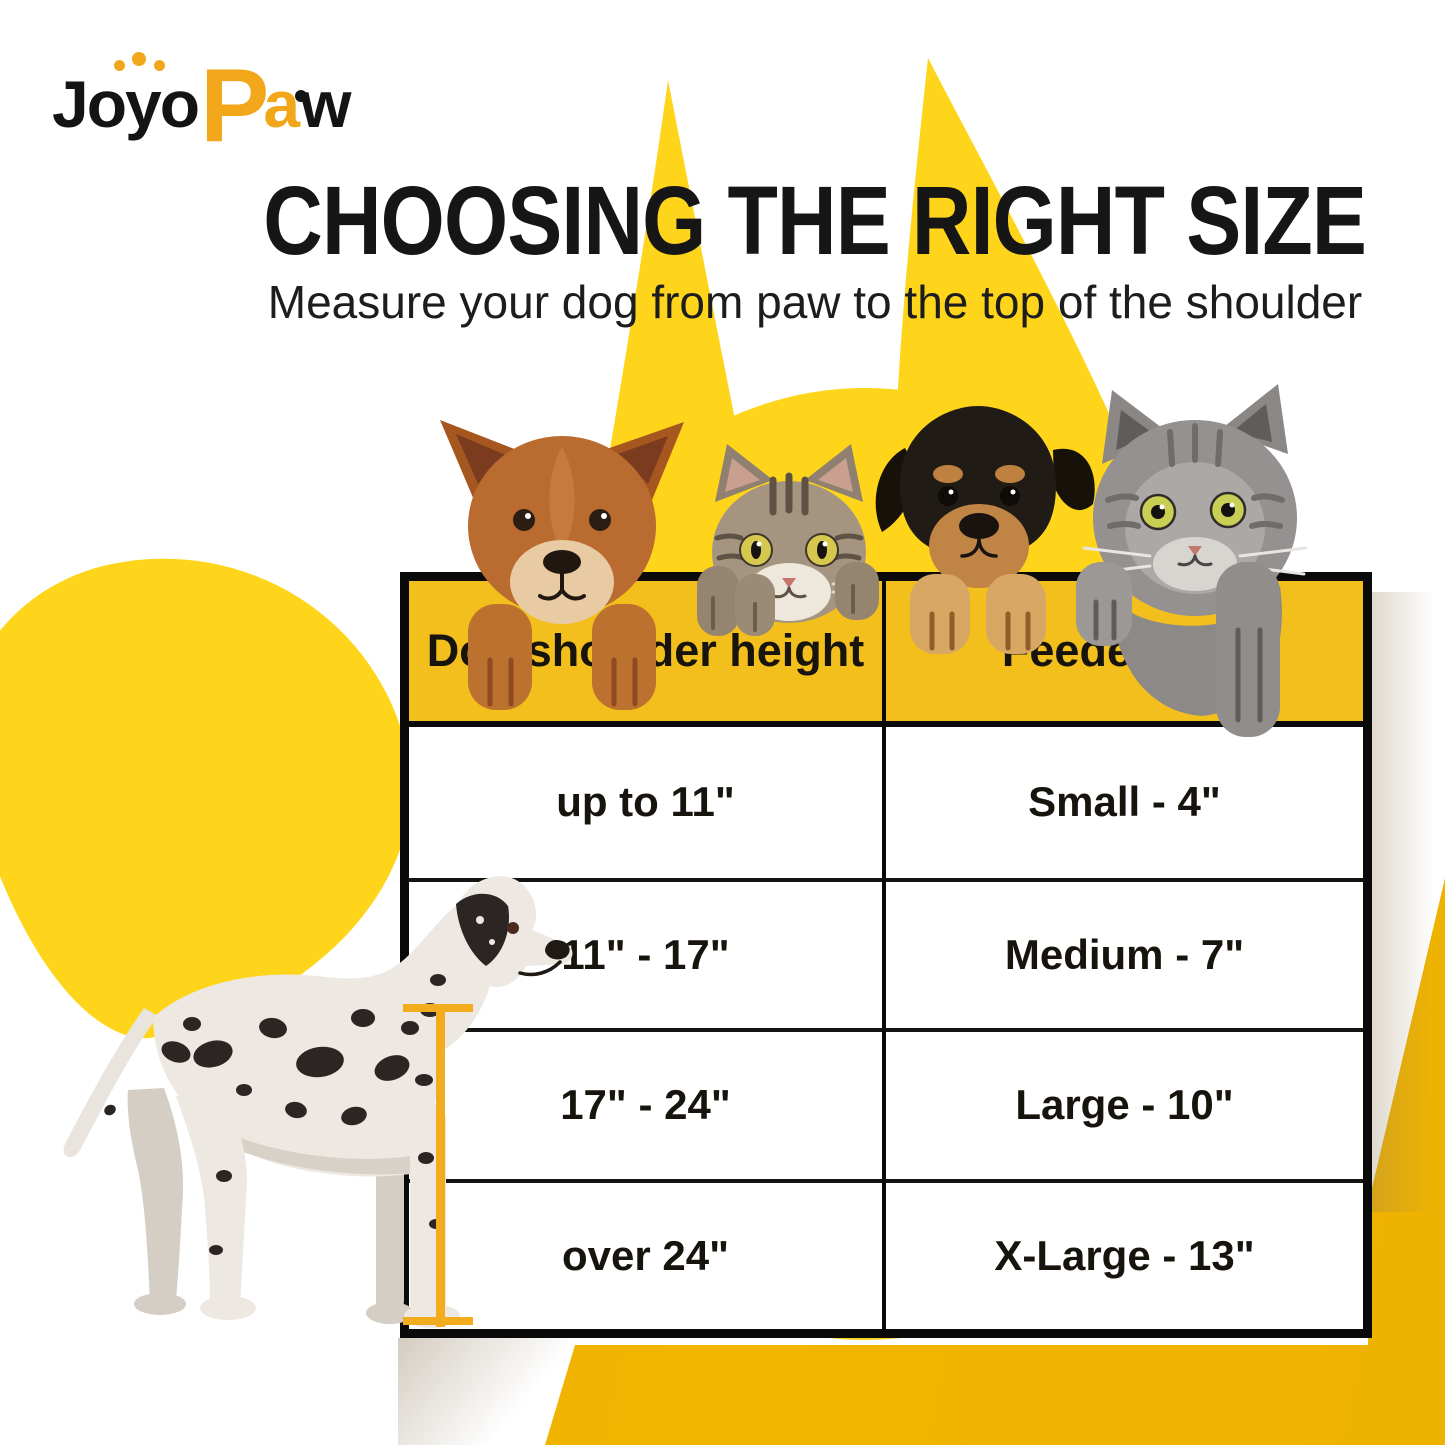 The width and height of the screenshot is (1445, 1445). Describe the element at coordinates (1408, 902) in the screenshot. I see `table-shadow-right` at that location.